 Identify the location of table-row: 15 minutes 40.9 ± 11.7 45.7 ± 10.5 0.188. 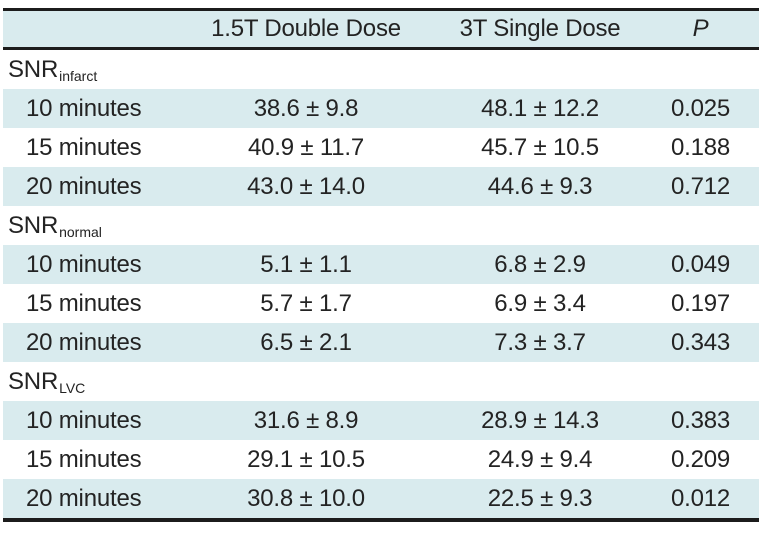
(381, 147).